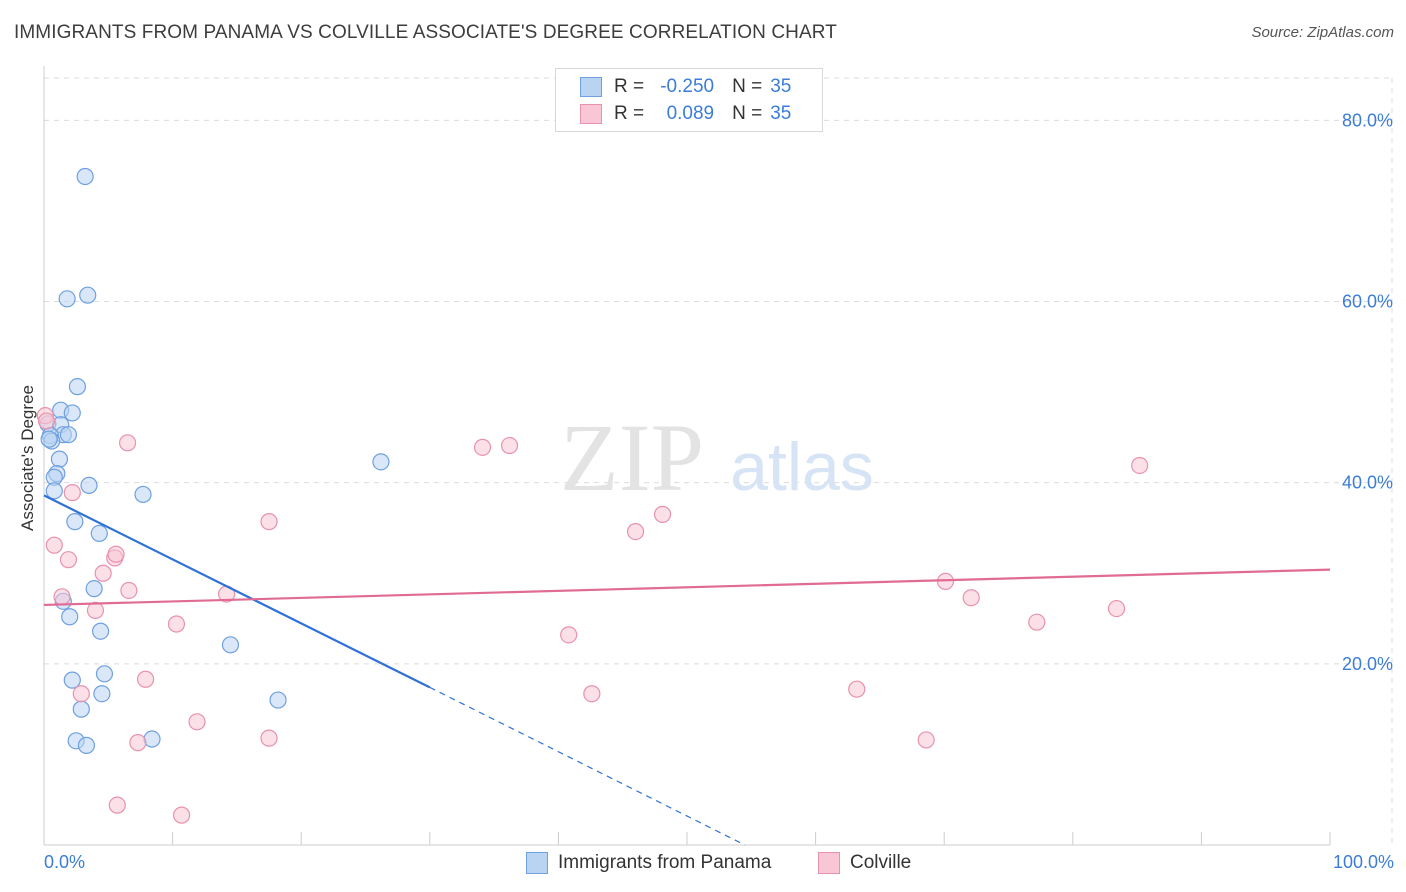 This screenshot has height=892, width=1406. Describe the element at coordinates (1367, 391) in the screenshot. I see `y-tick-labels: 20.0% 40.0% 60.0% 80.0%` at that location.